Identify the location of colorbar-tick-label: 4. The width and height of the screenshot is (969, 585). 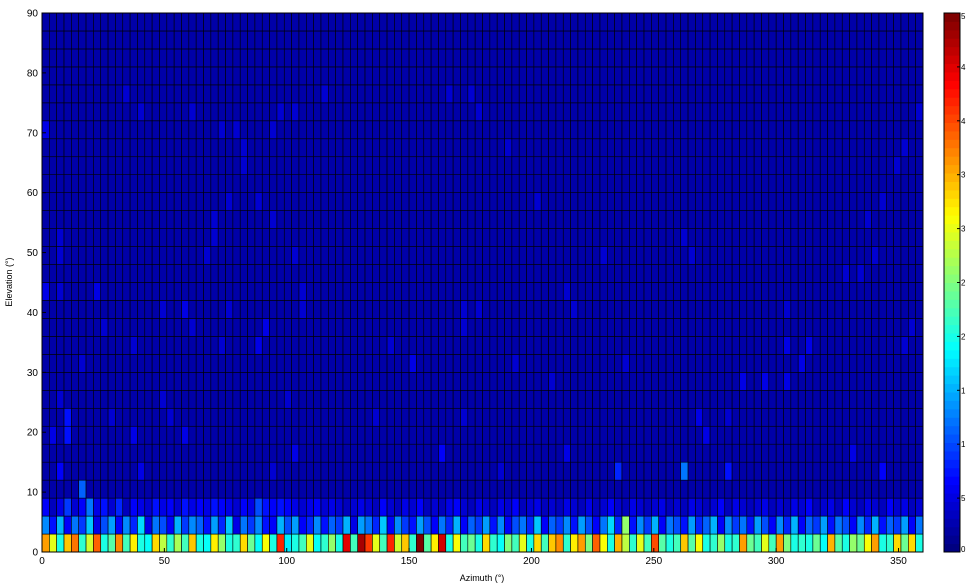
(963, 67).